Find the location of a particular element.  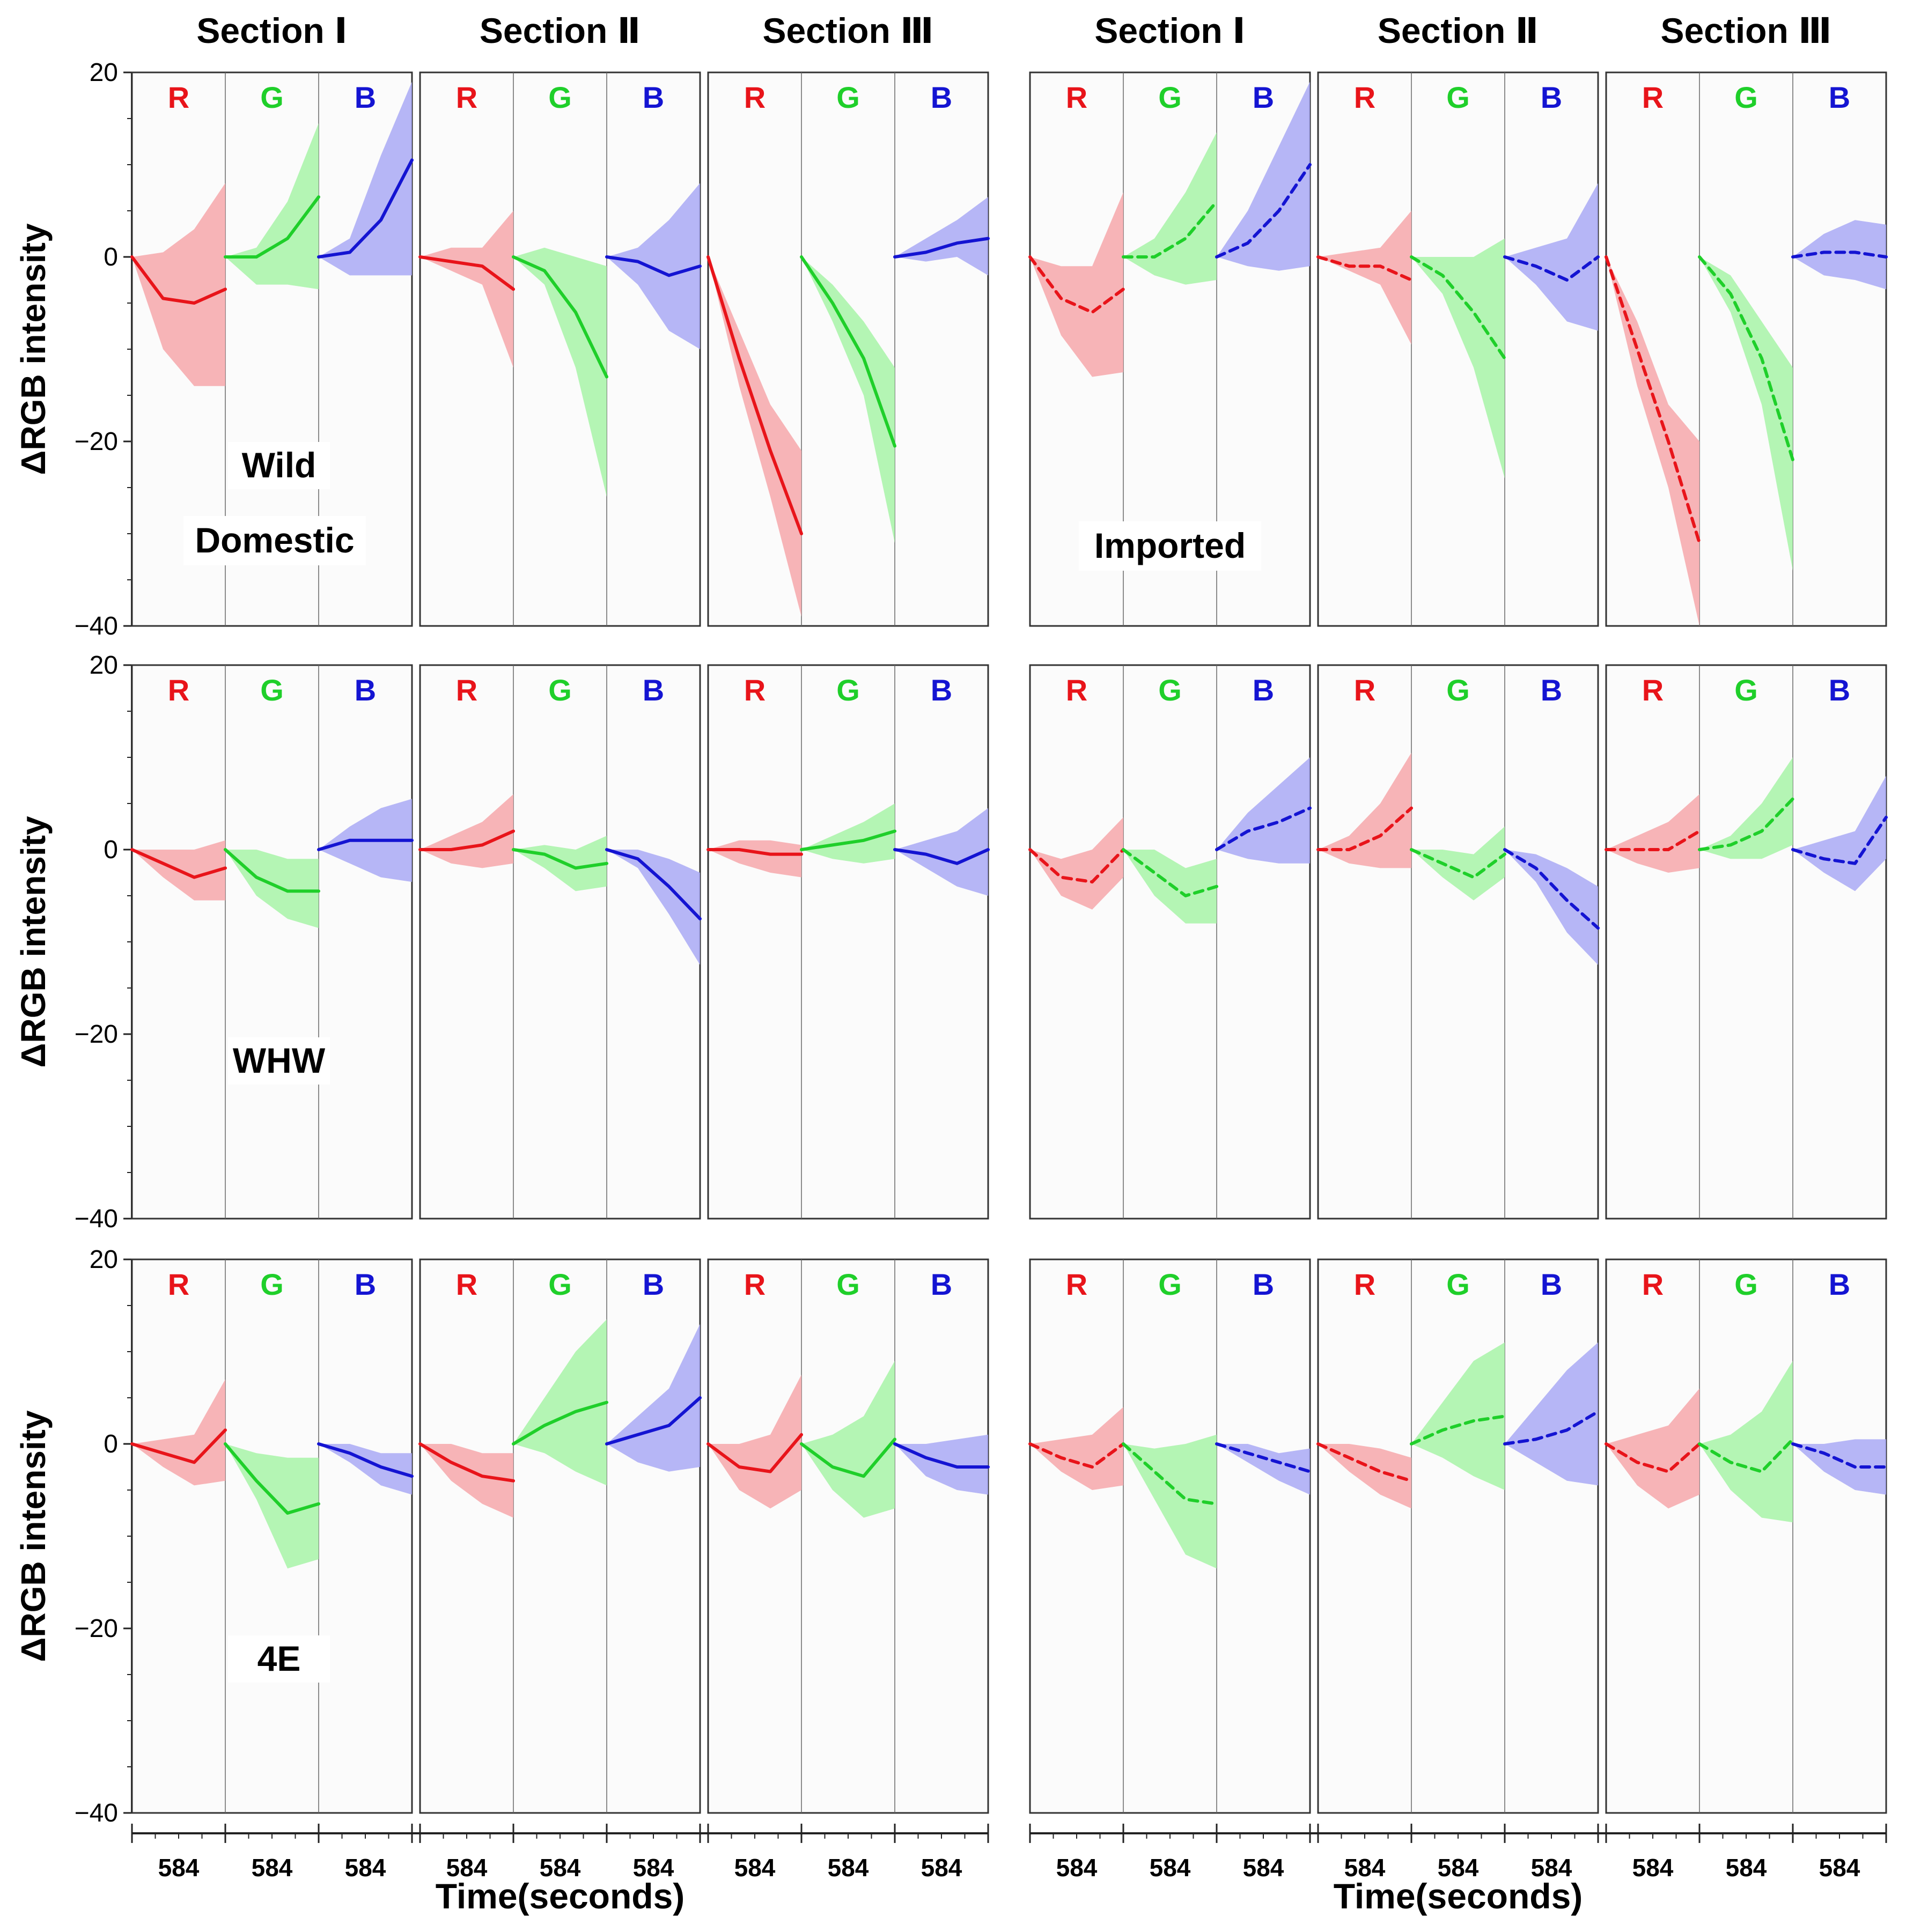

section-title: Section Ⅱ is located at coordinates (560, 30).